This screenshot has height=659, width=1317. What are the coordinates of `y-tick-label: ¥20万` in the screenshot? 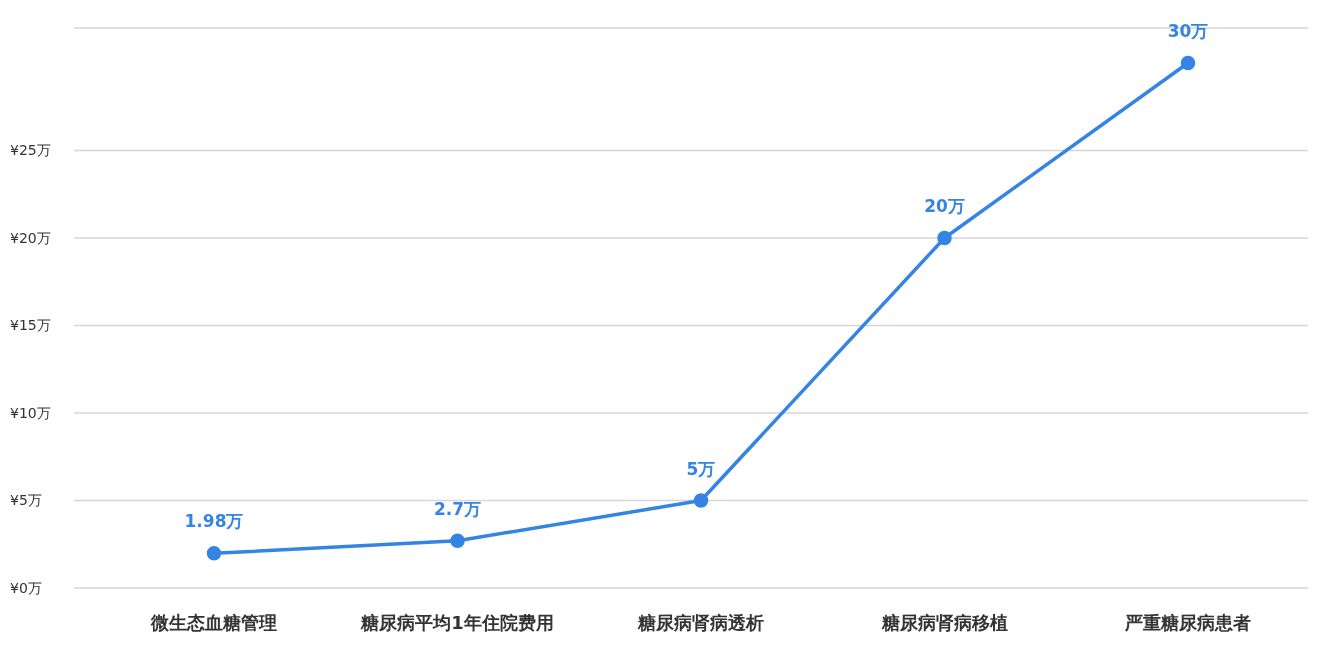 It's located at (30, 237).